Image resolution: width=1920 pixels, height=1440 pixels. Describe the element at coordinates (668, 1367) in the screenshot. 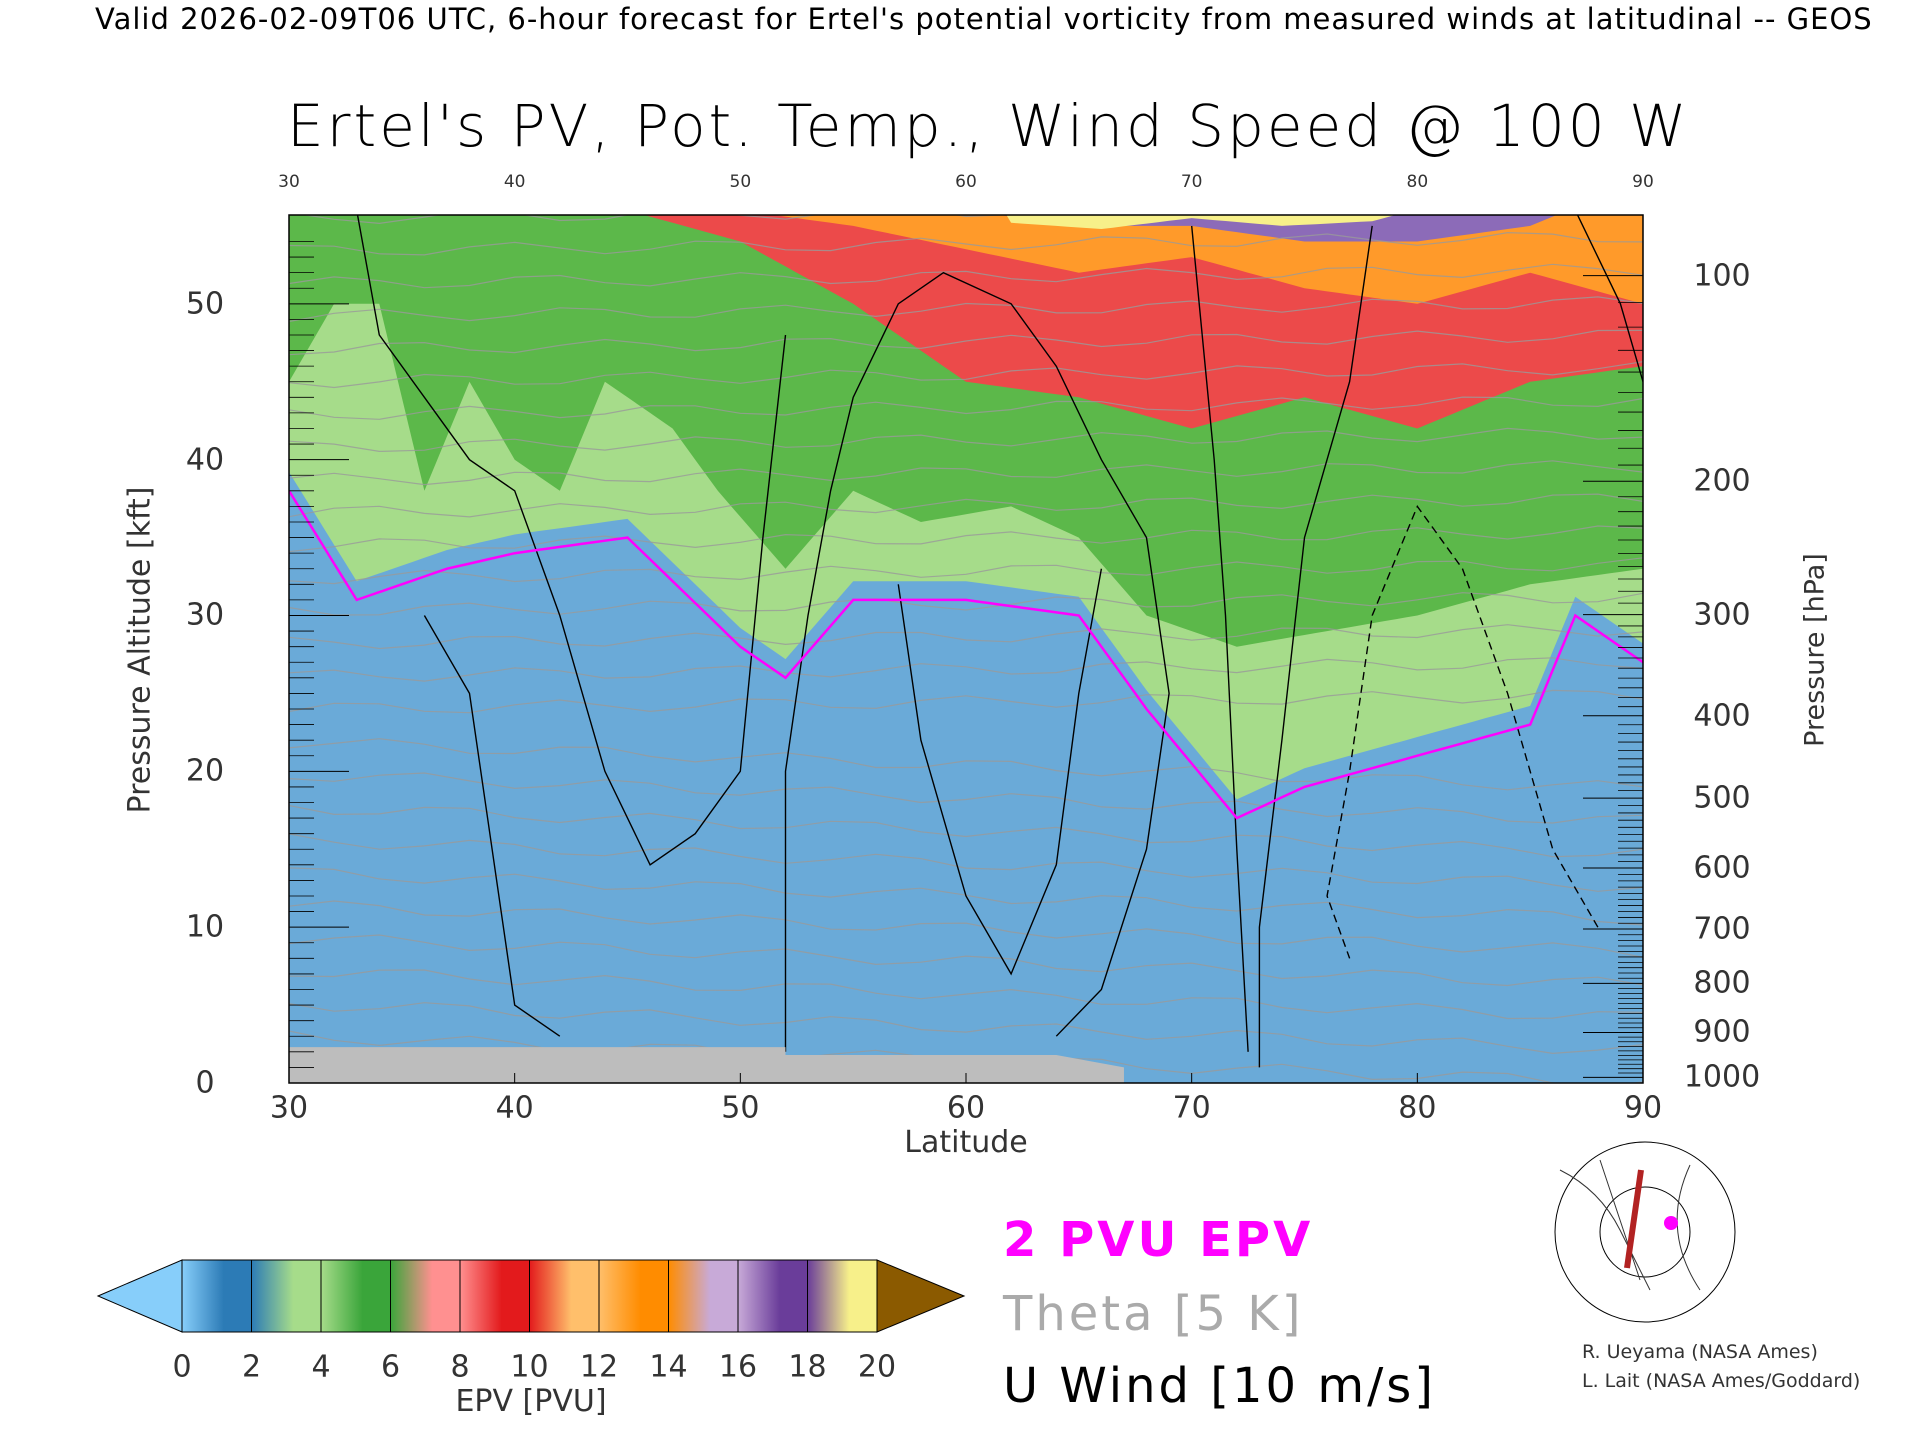

I see `colorbar-tick-label: 14` at that location.